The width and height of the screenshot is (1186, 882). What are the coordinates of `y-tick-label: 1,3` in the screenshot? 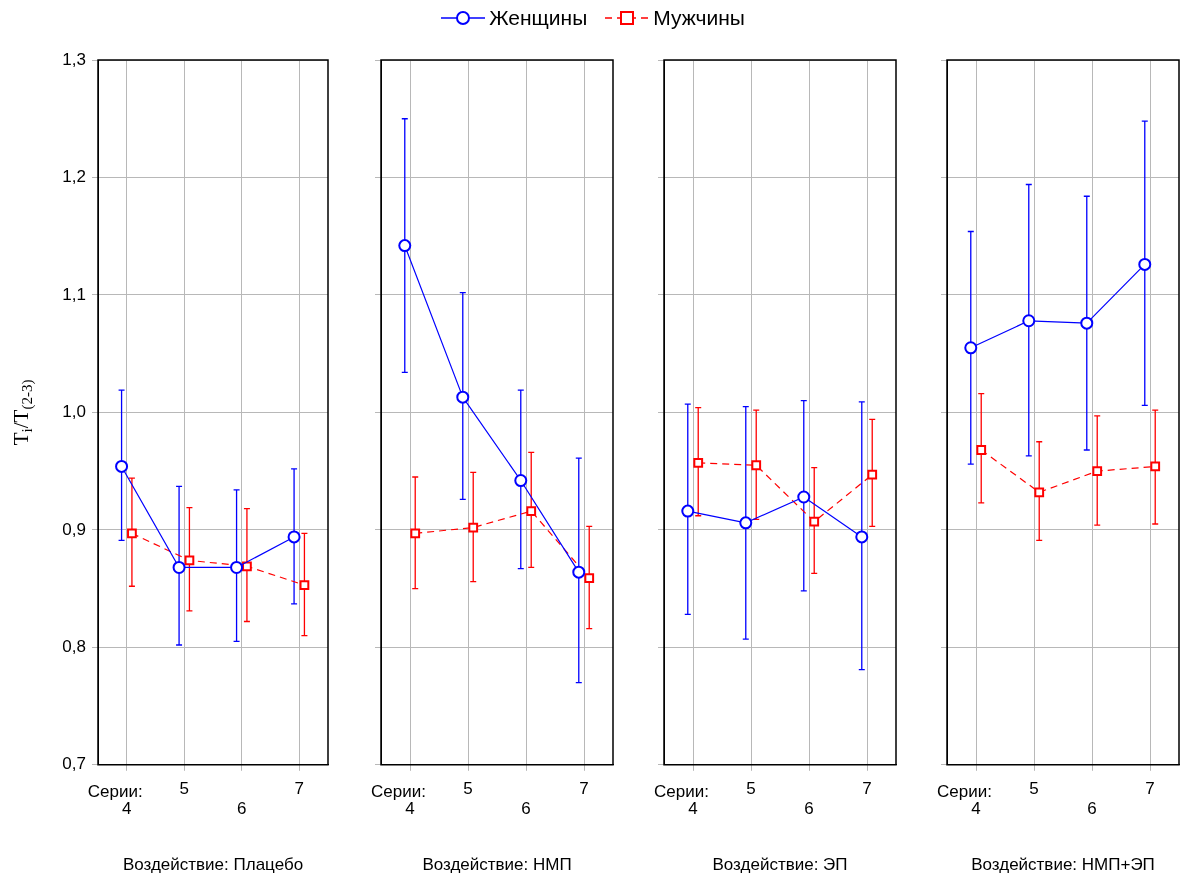 It's located at (74, 59).